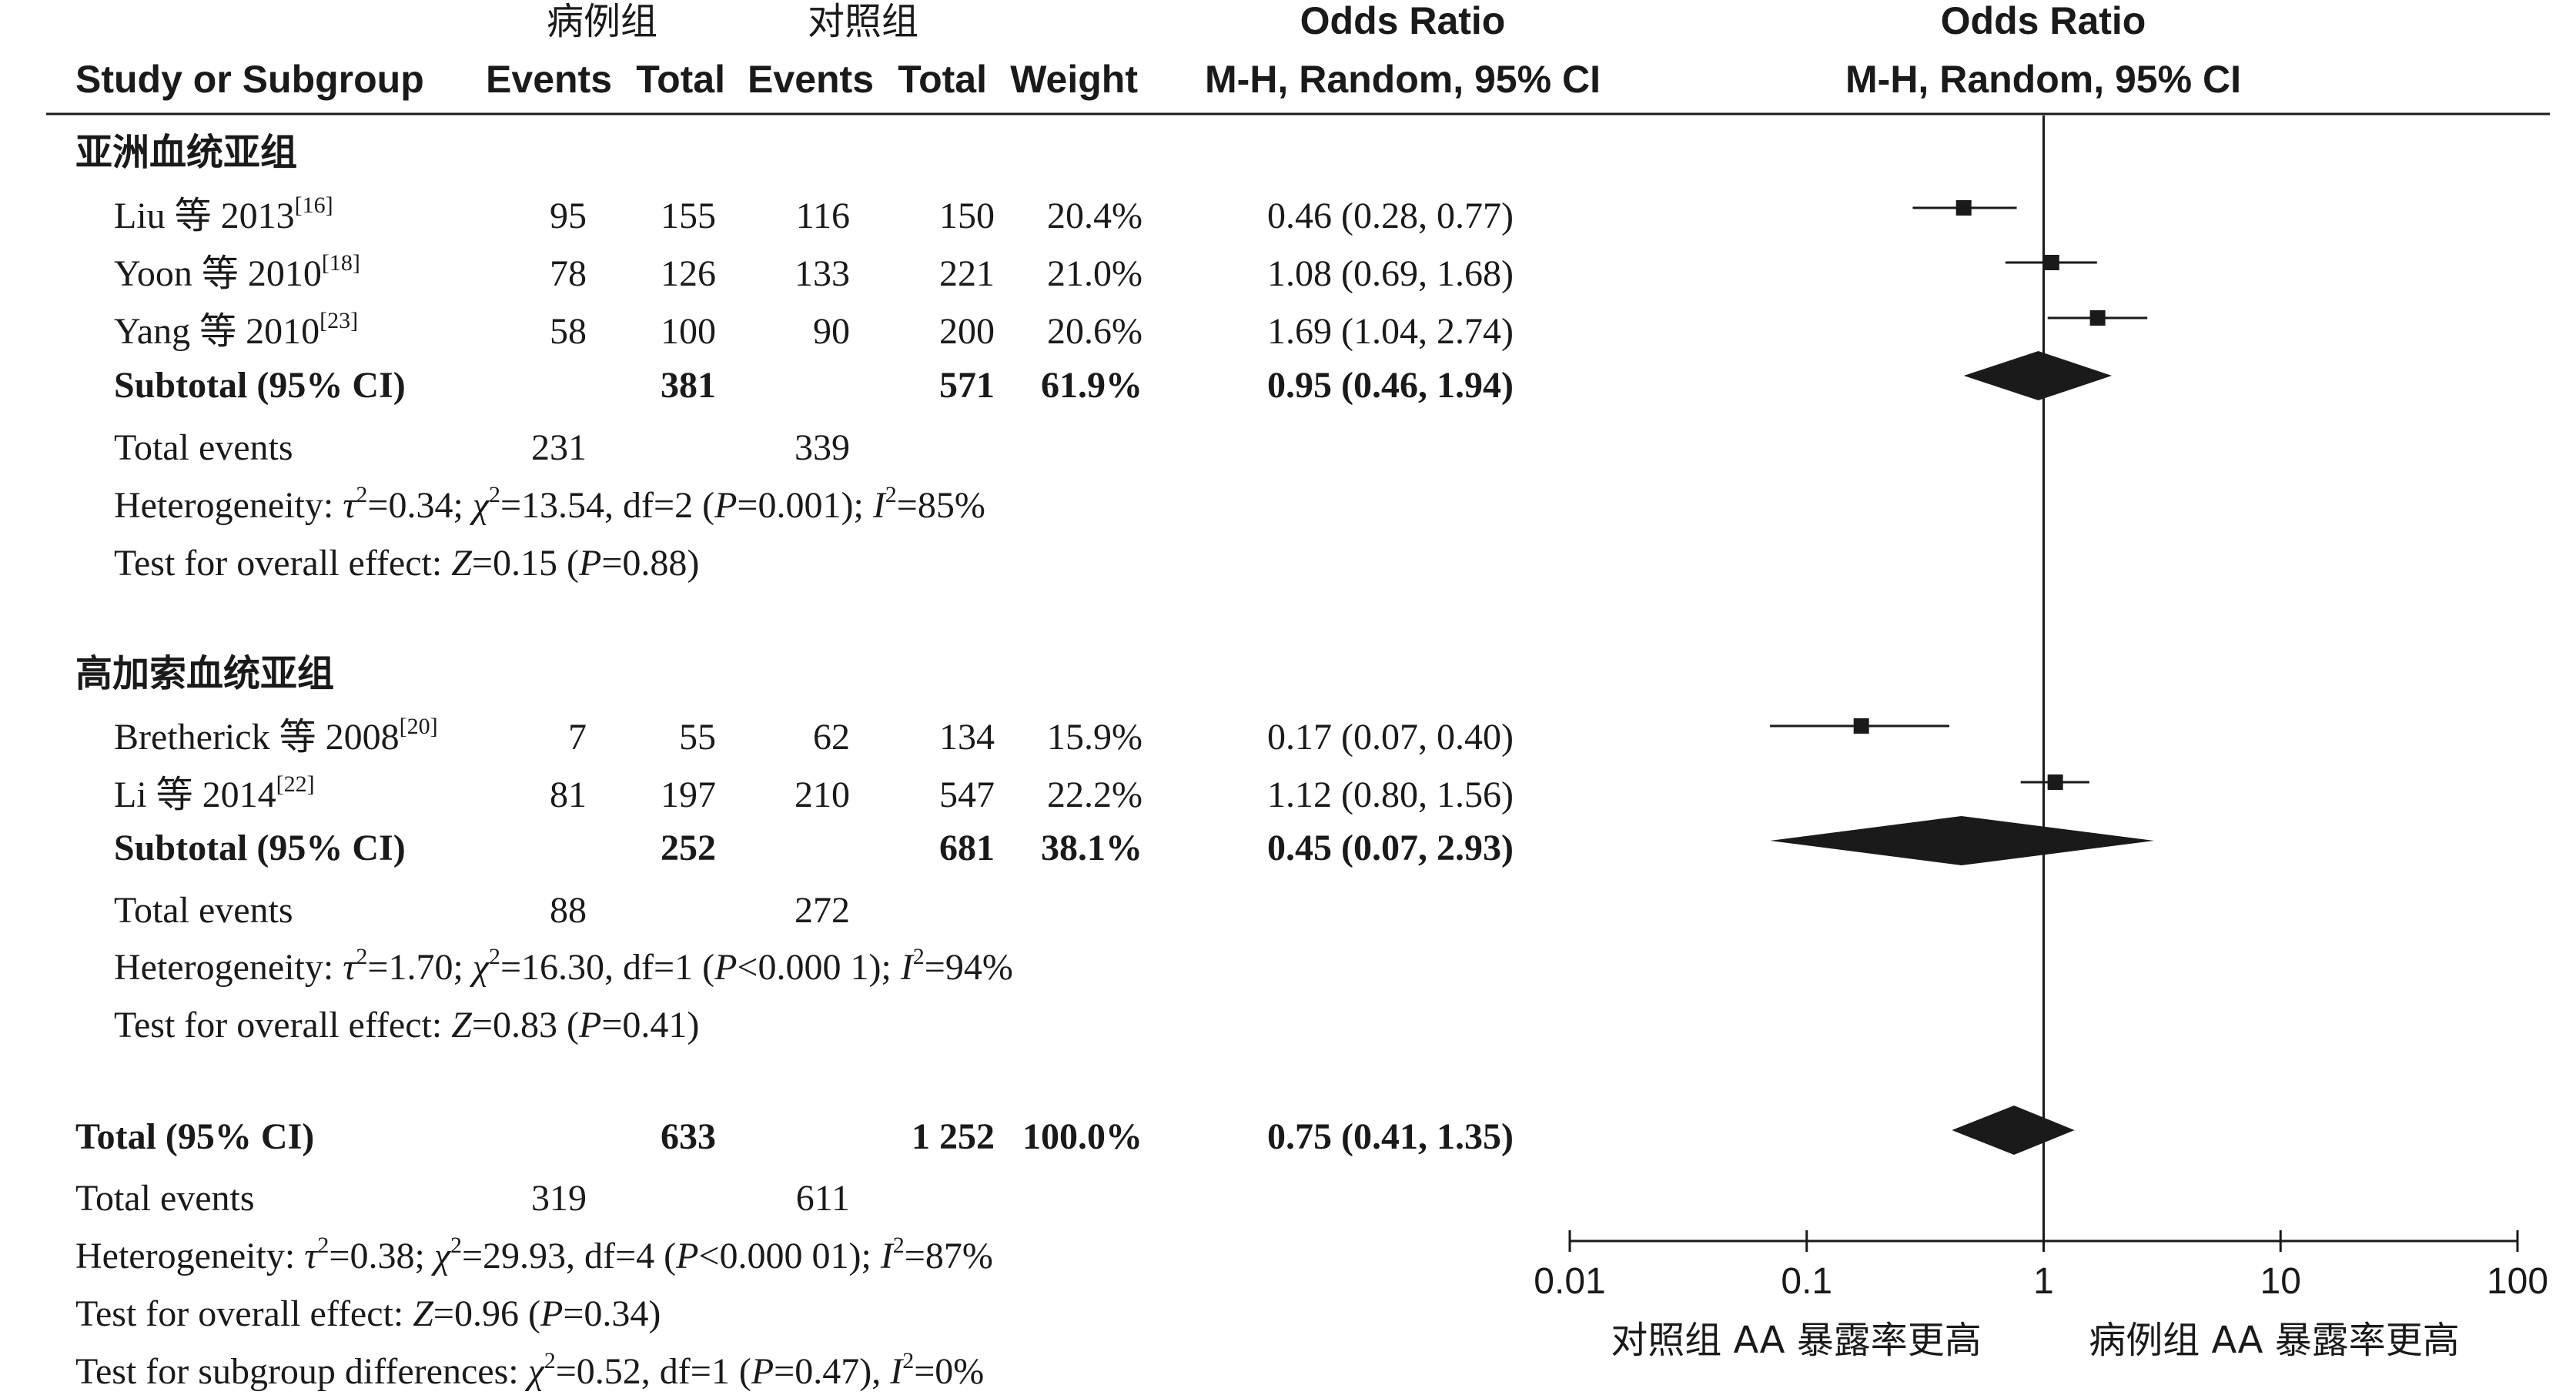 The image size is (2576, 1395). Describe the element at coordinates (689, 794) in the screenshot. I see `total-case: 197` at that location.